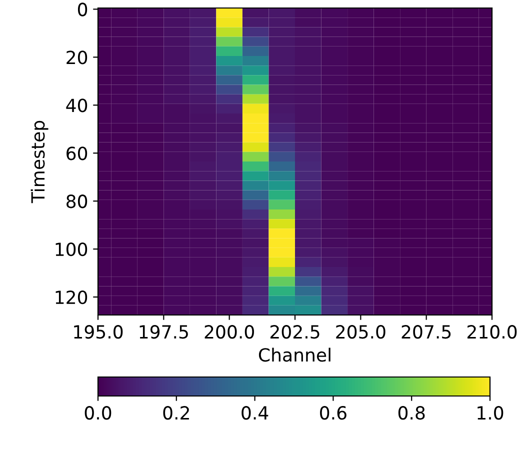 The image size is (530, 462). I want to click on x-axis-title: Channel, so click(294, 355).